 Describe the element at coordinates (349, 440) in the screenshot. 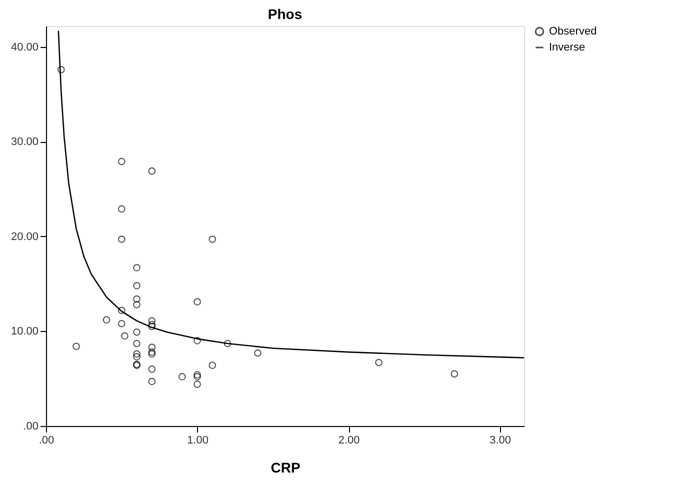

I see `x-tick-label: 2.00` at that location.